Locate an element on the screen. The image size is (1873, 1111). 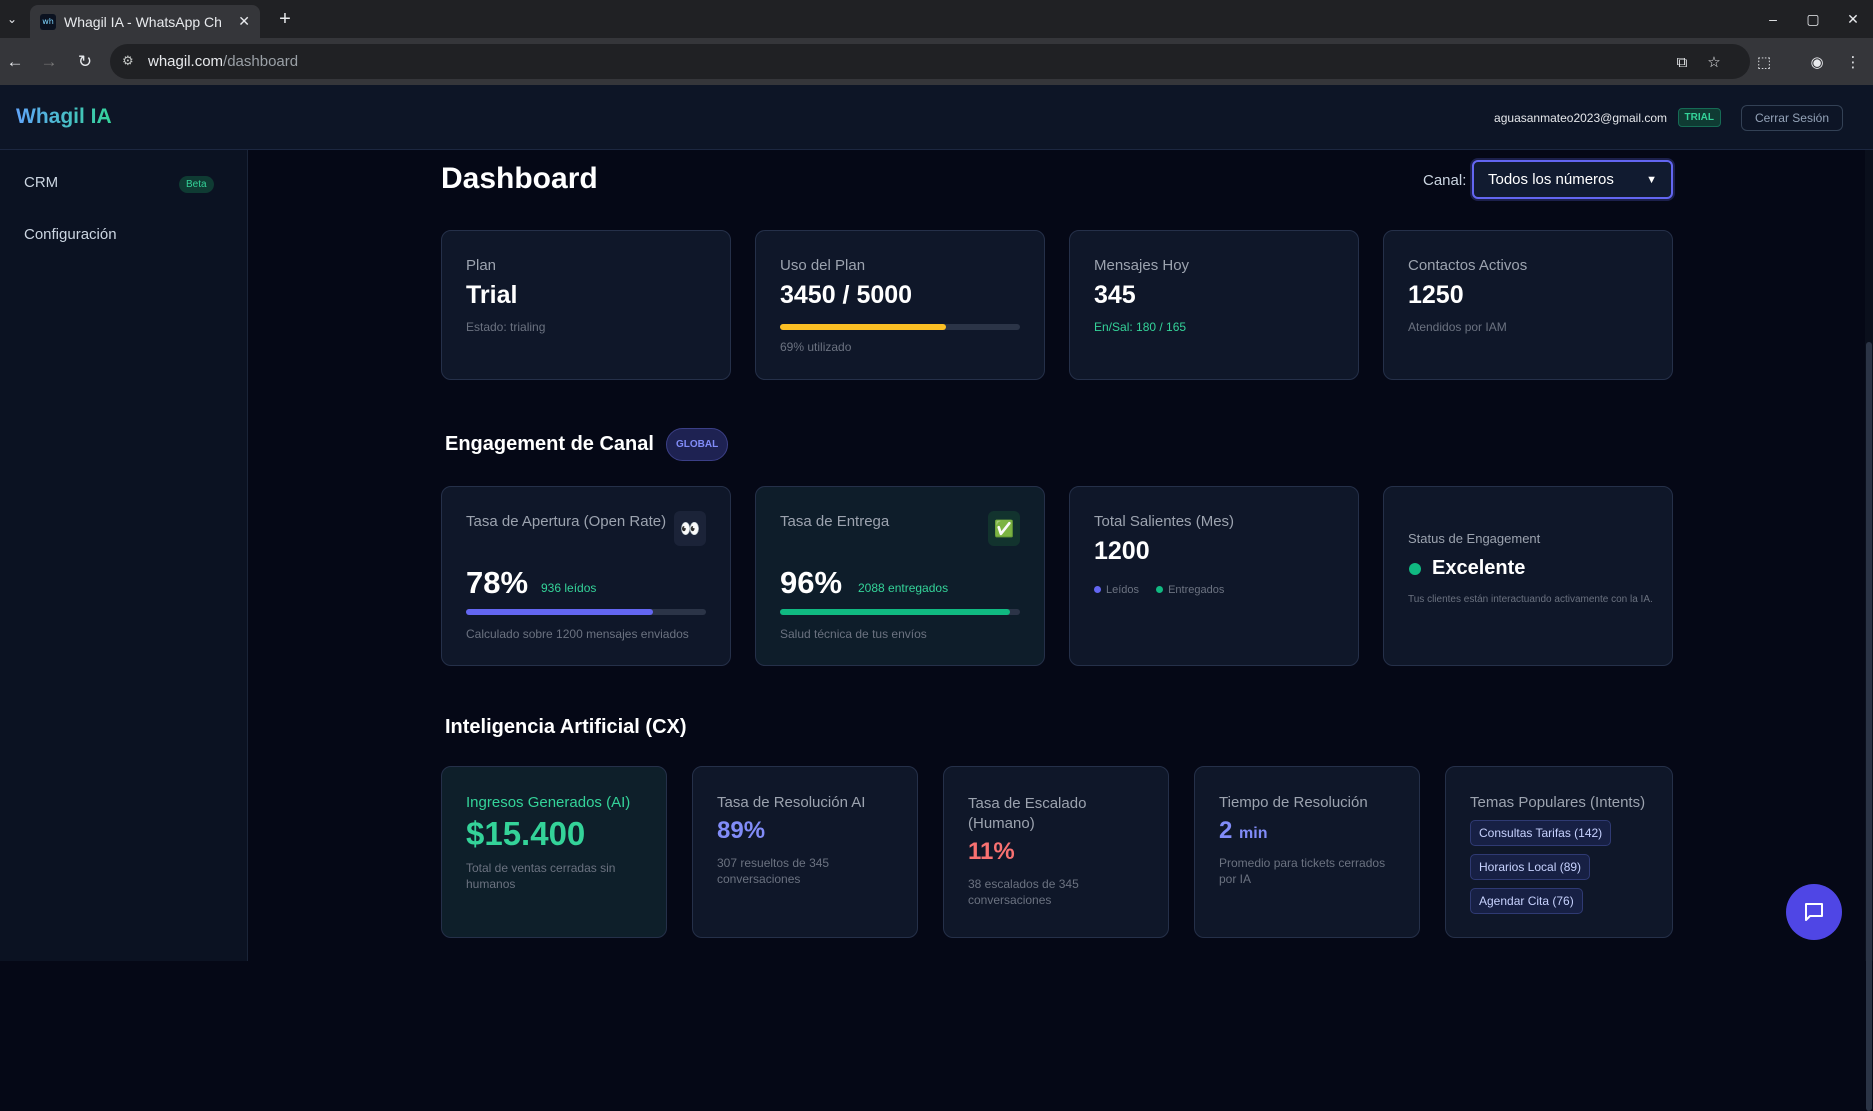
canal-select-value: Todos los números is located at coordinates (1551, 179).